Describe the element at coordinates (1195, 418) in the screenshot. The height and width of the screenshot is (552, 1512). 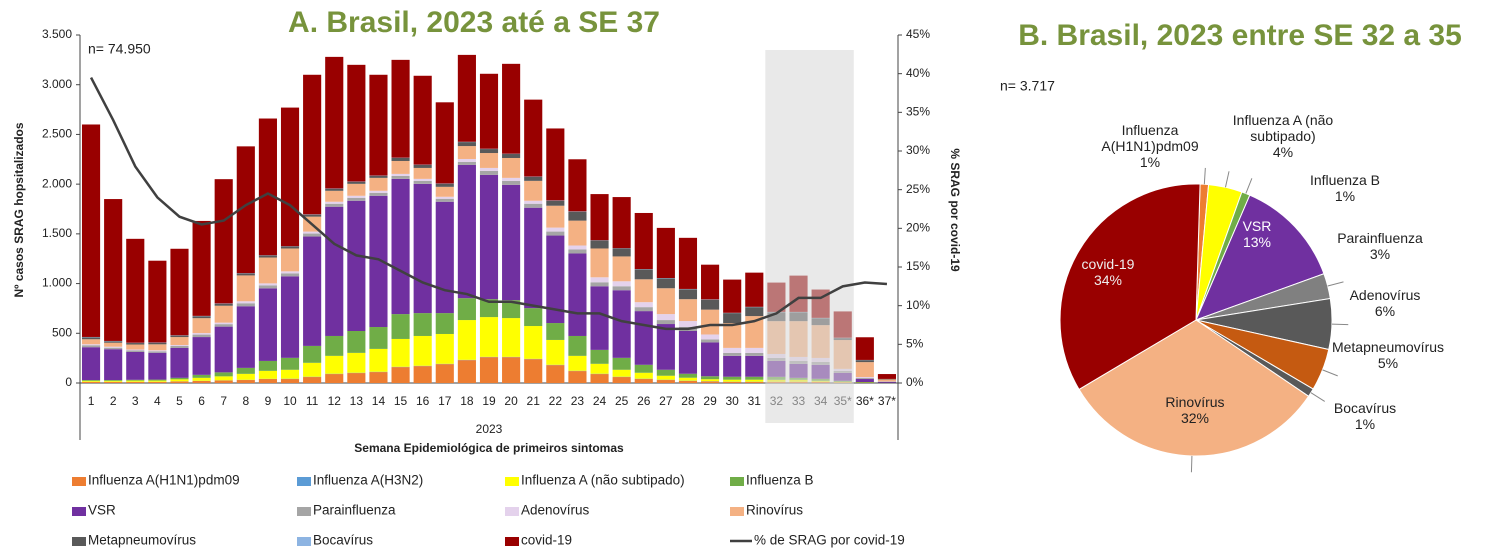
I see `pie-label-value: 32%` at that location.